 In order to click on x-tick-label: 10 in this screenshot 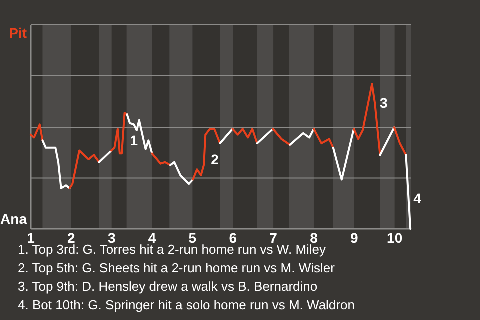, I will do `click(395, 238)`.